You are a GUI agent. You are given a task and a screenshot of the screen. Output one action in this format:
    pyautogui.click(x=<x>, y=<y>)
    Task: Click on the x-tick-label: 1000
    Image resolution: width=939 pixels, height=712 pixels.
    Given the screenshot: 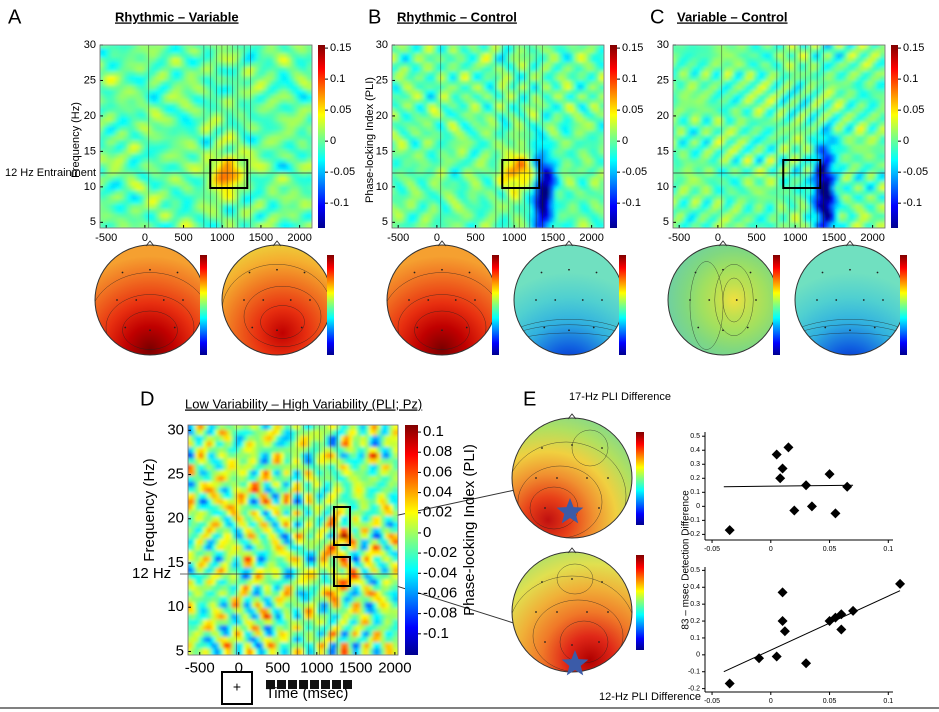 What is the action you would take?
    pyautogui.click(x=514, y=238)
    